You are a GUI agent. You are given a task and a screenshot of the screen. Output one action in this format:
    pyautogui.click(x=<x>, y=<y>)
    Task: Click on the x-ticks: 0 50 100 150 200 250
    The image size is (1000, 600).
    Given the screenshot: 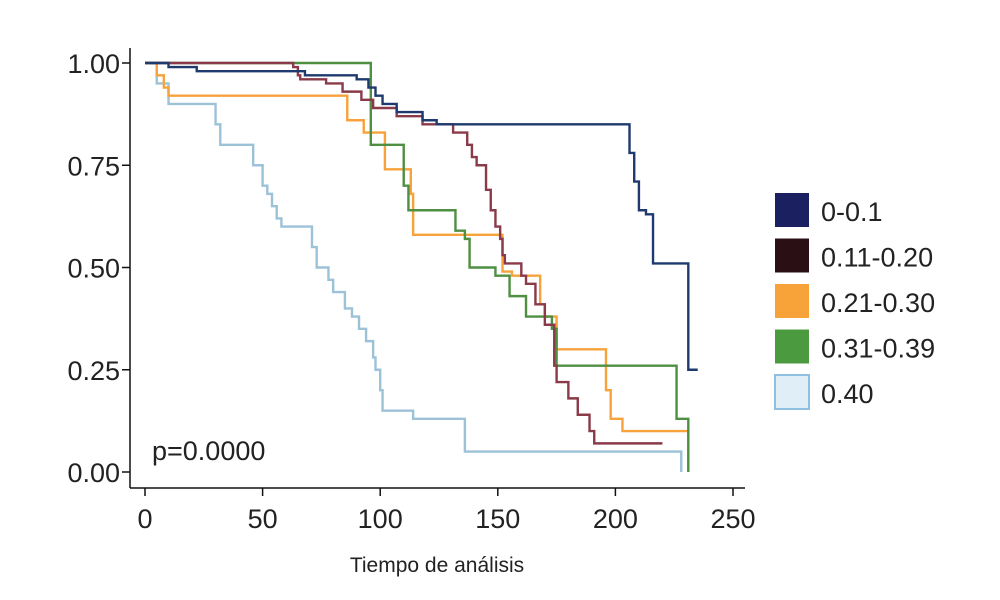 What is the action you would take?
    pyautogui.click(x=446, y=511)
    